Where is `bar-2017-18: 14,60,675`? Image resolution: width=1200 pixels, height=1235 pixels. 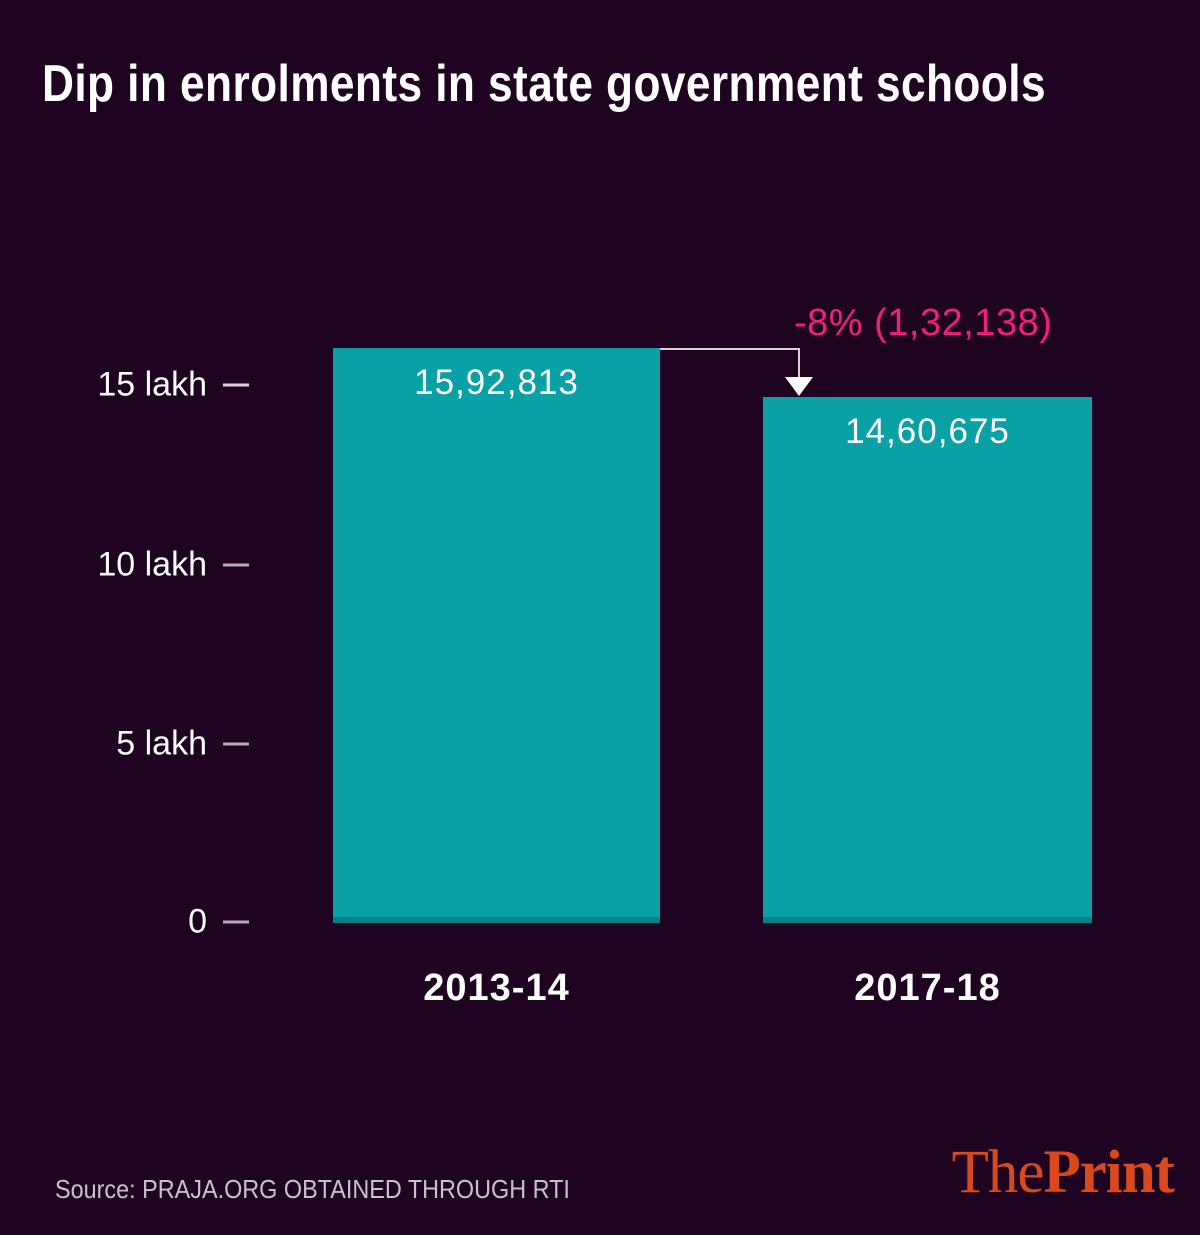 bar-2017-18: 14,60,675 is located at coordinates (927, 660).